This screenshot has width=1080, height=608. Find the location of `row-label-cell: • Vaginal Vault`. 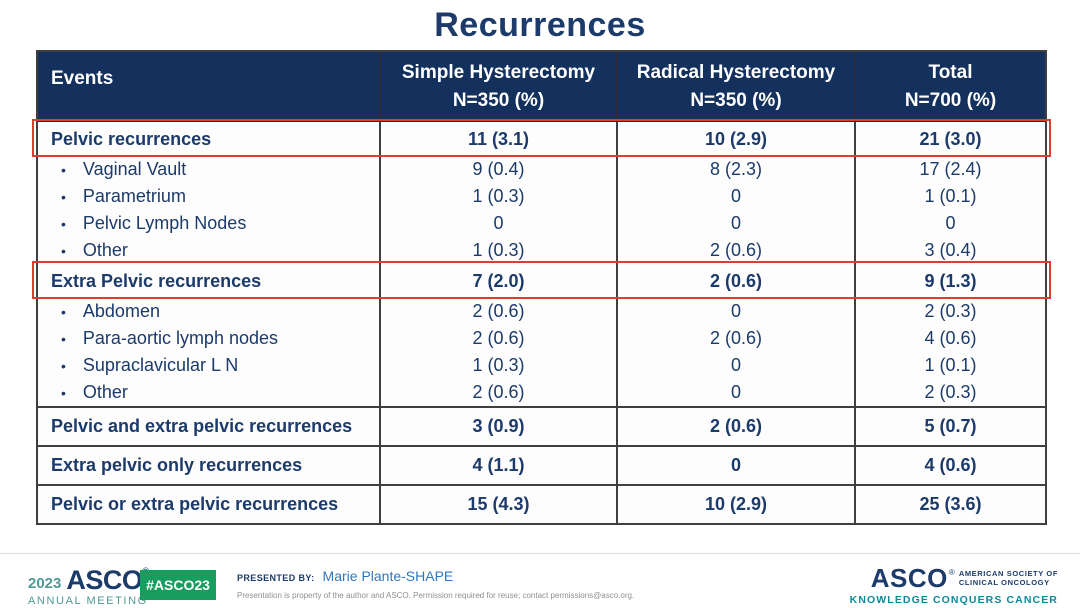

row-label-cell: • Vaginal Vault is located at coordinates (209, 169).